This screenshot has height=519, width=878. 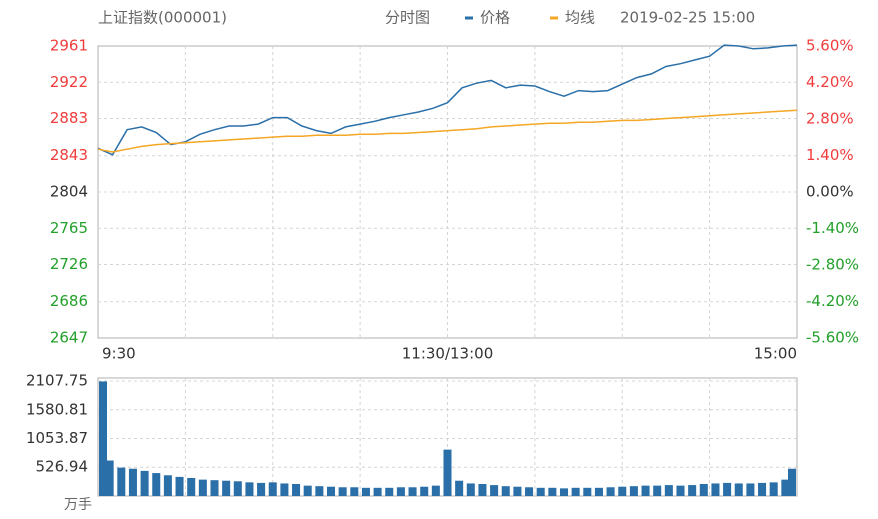 I want to click on timestamp: 2019-02-25 15:00, so click(x=687, y=18).